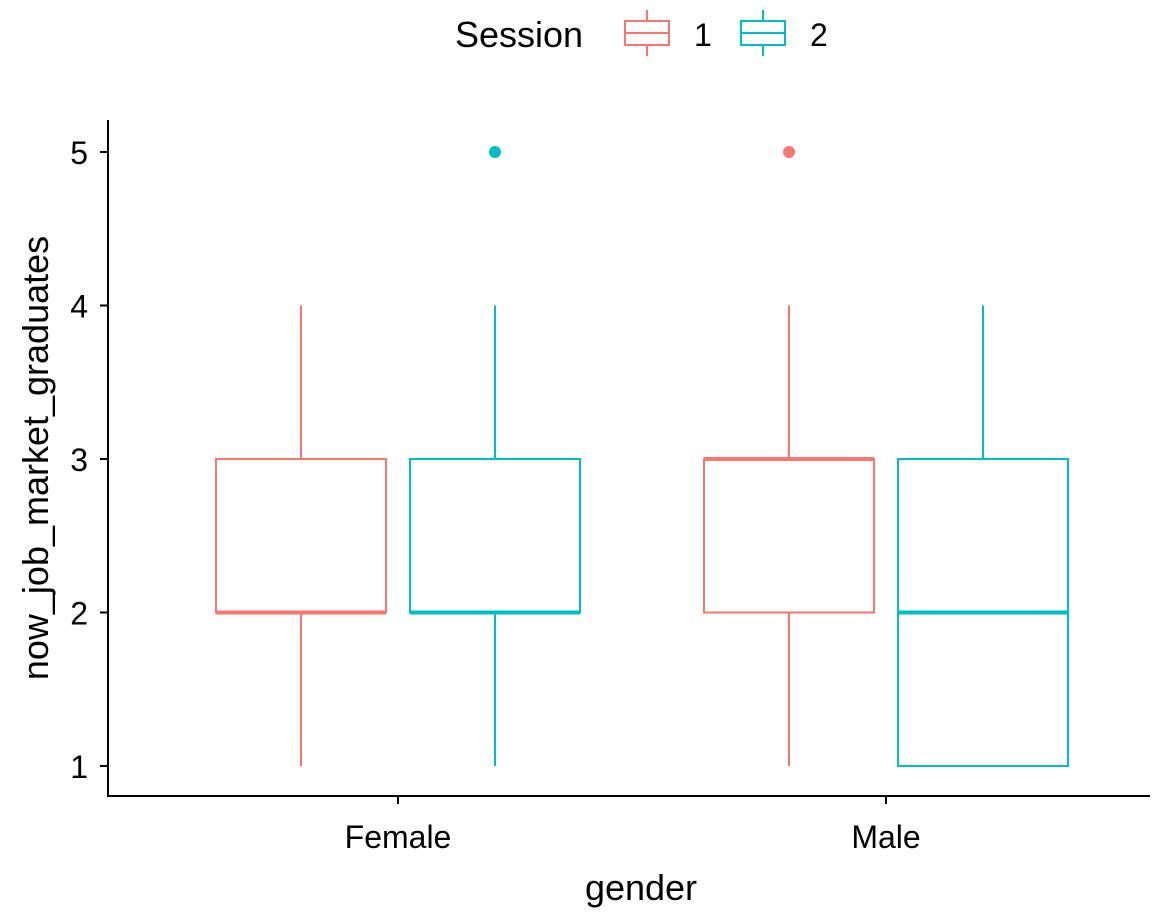  I want to click on legend-label: 2, so click(819, 35).